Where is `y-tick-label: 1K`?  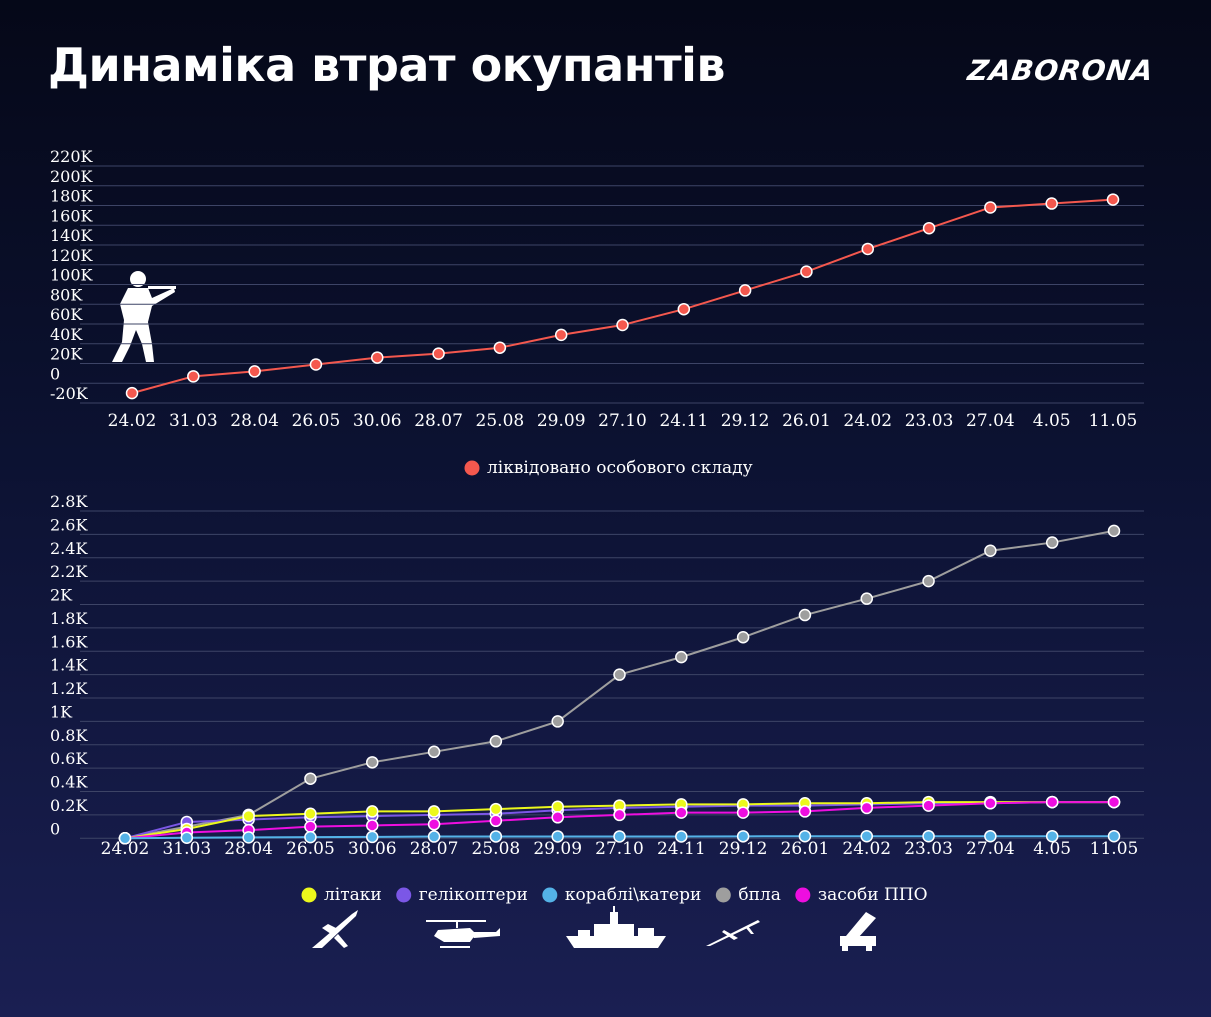 y-tick-label: 1K is located at coordinates (61, 711).